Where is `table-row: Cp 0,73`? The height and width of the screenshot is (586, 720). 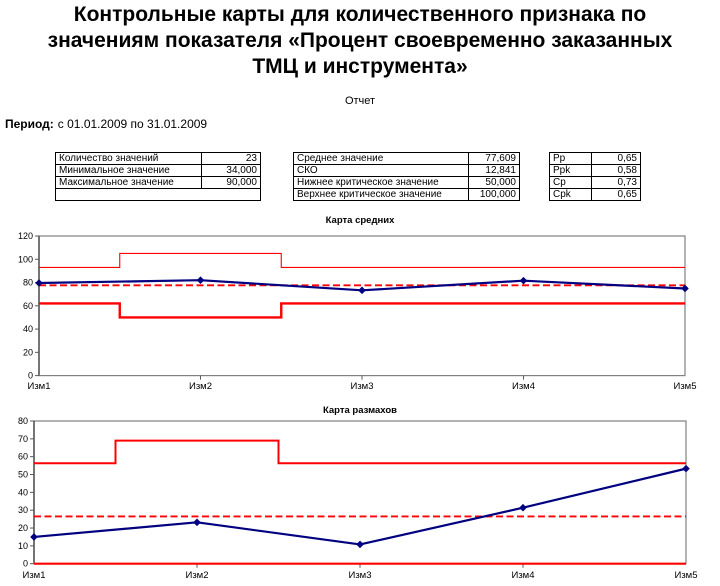
table-row: Cp 0,73 is located at coordinates (595, 182).